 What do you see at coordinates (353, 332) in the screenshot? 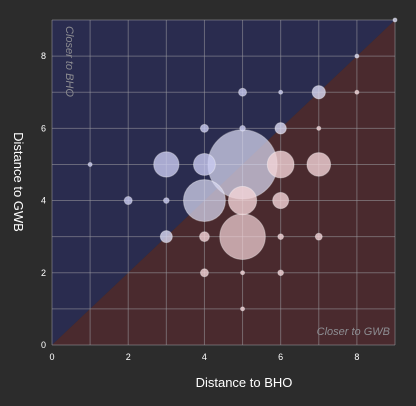
I see `region-label-closer-to-gwb: Closer to GWB` at bounding box center [353, 332].